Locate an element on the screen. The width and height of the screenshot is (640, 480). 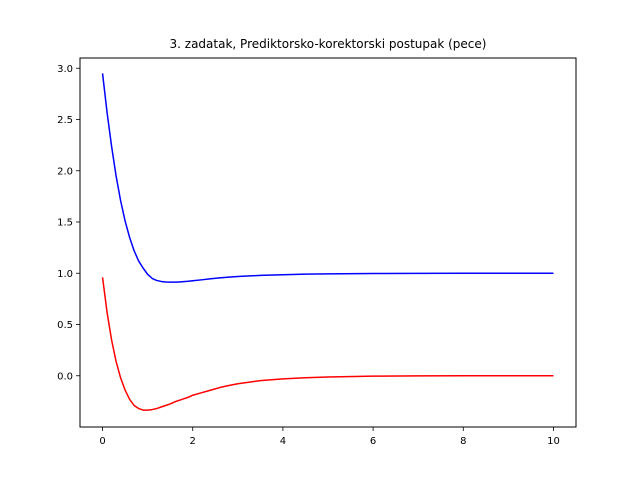
y-tick-label: 2.0 is located at coordinates (65, 171).